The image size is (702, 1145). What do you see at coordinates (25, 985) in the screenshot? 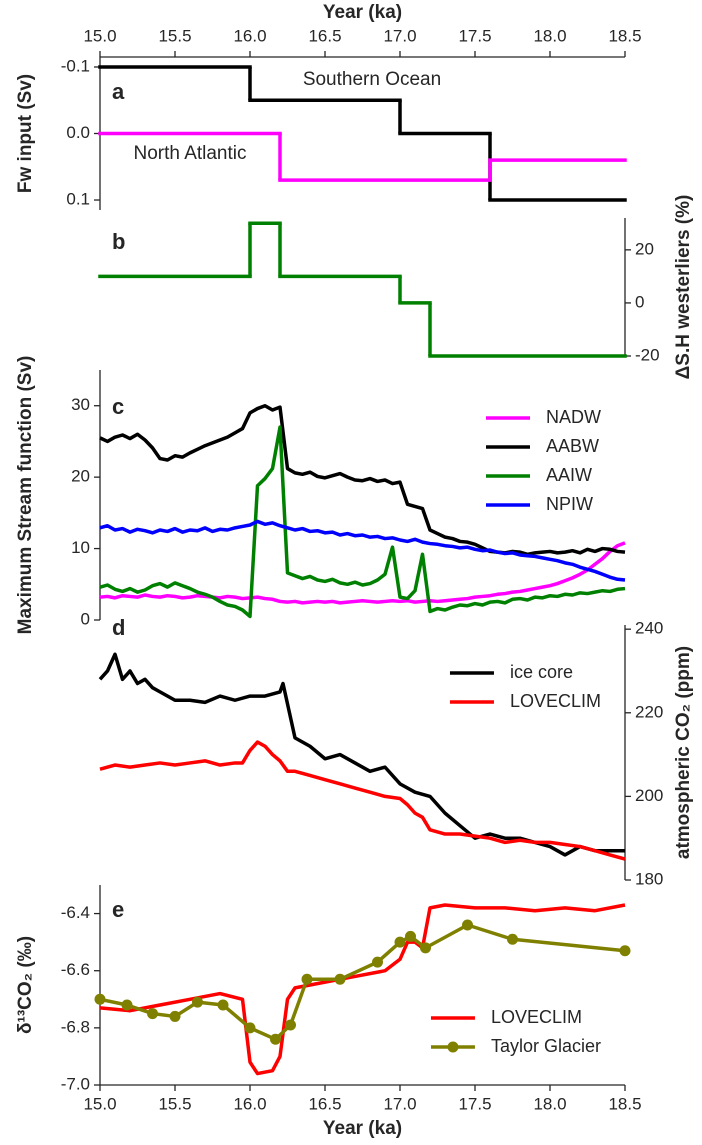
I see `y-axis-label: δ¹³CO₂ (‰)` at bounding box center [25, 985].